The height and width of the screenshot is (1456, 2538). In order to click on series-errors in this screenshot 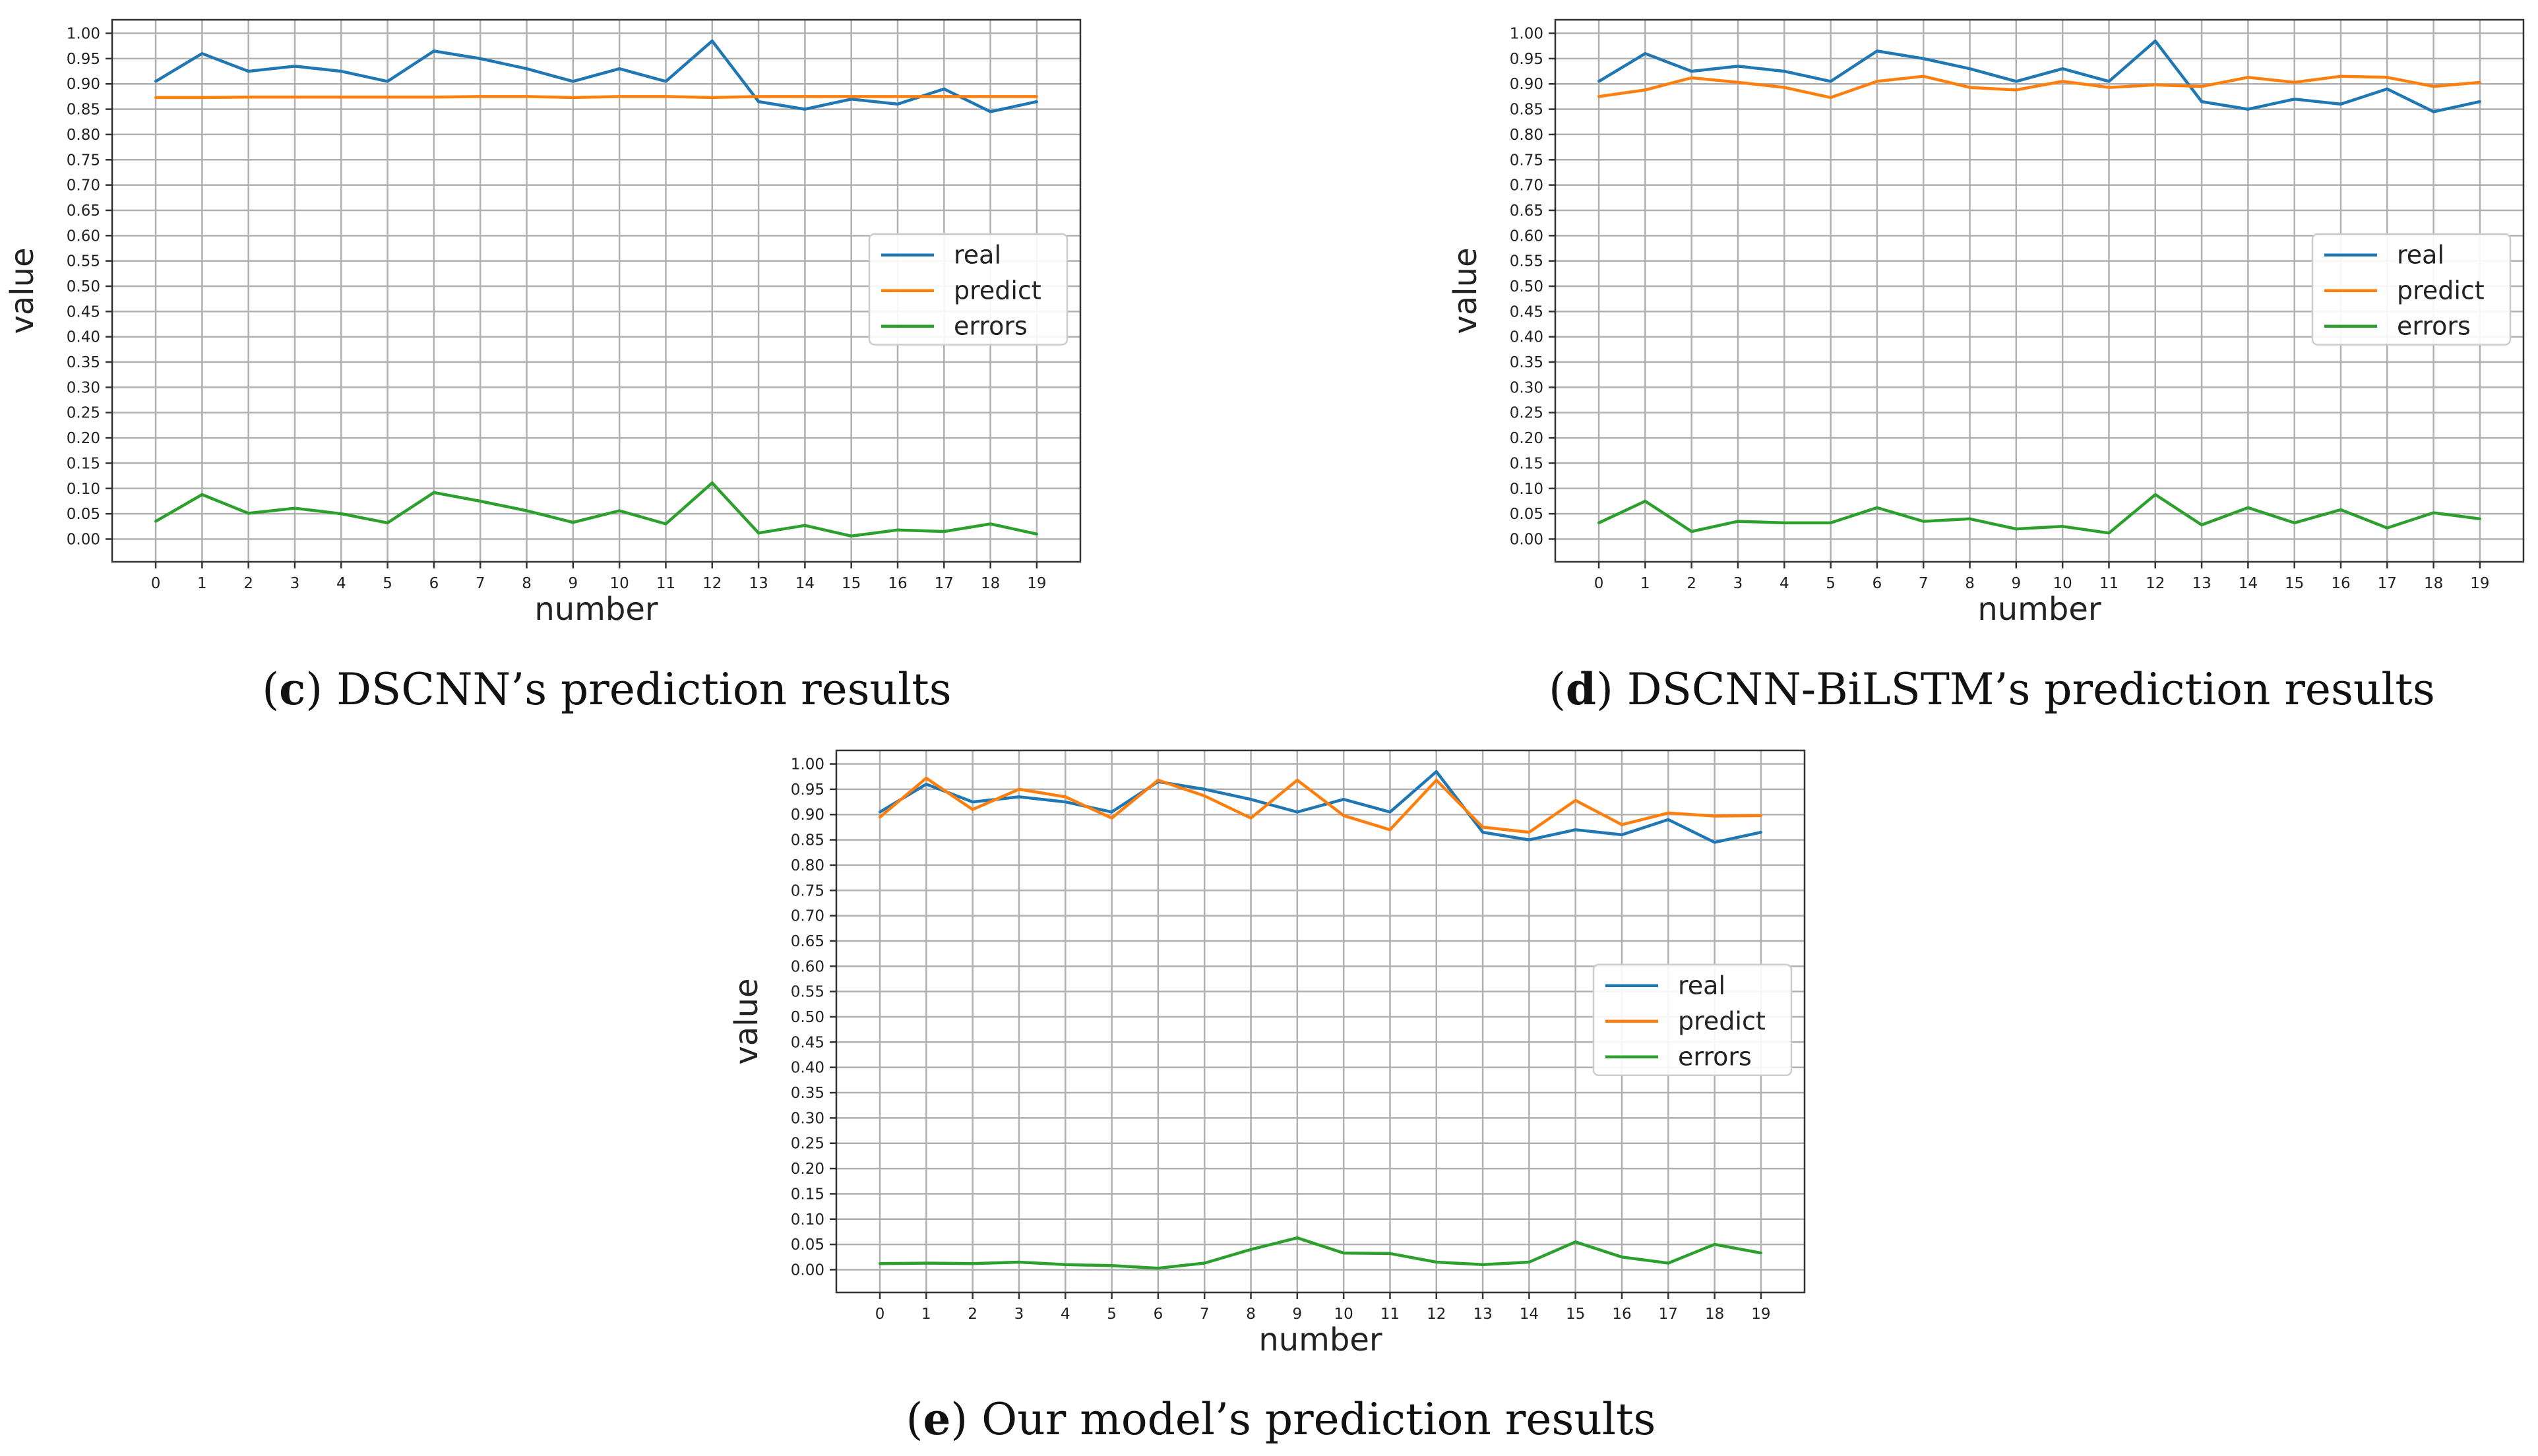, I will do `click(1320, 1253)`.